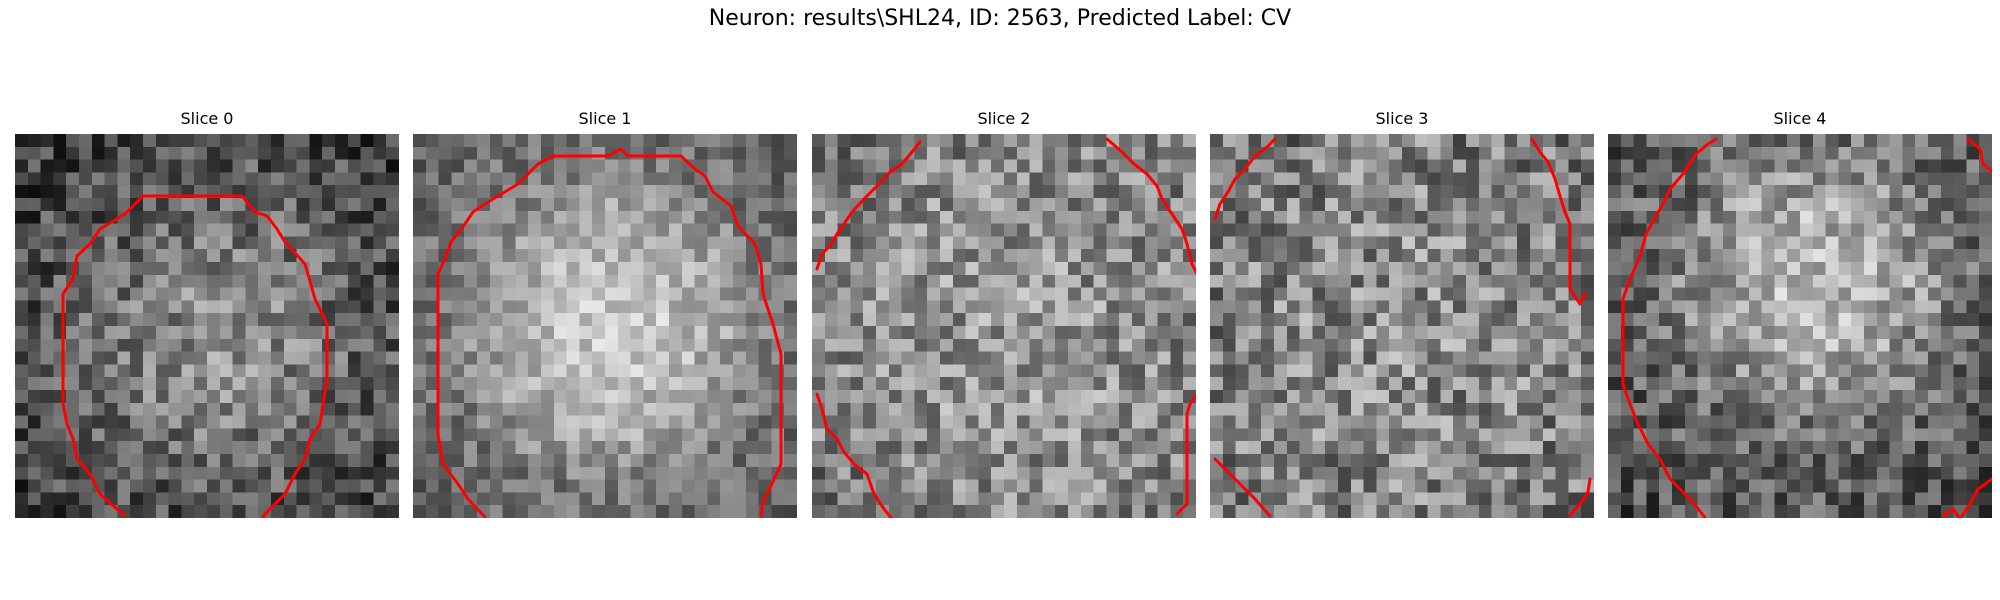  What do you see at coordinates (207, 118) in the screenshot?
I see `slice-title-0: Slice 0` at bounding box center [207, 118].